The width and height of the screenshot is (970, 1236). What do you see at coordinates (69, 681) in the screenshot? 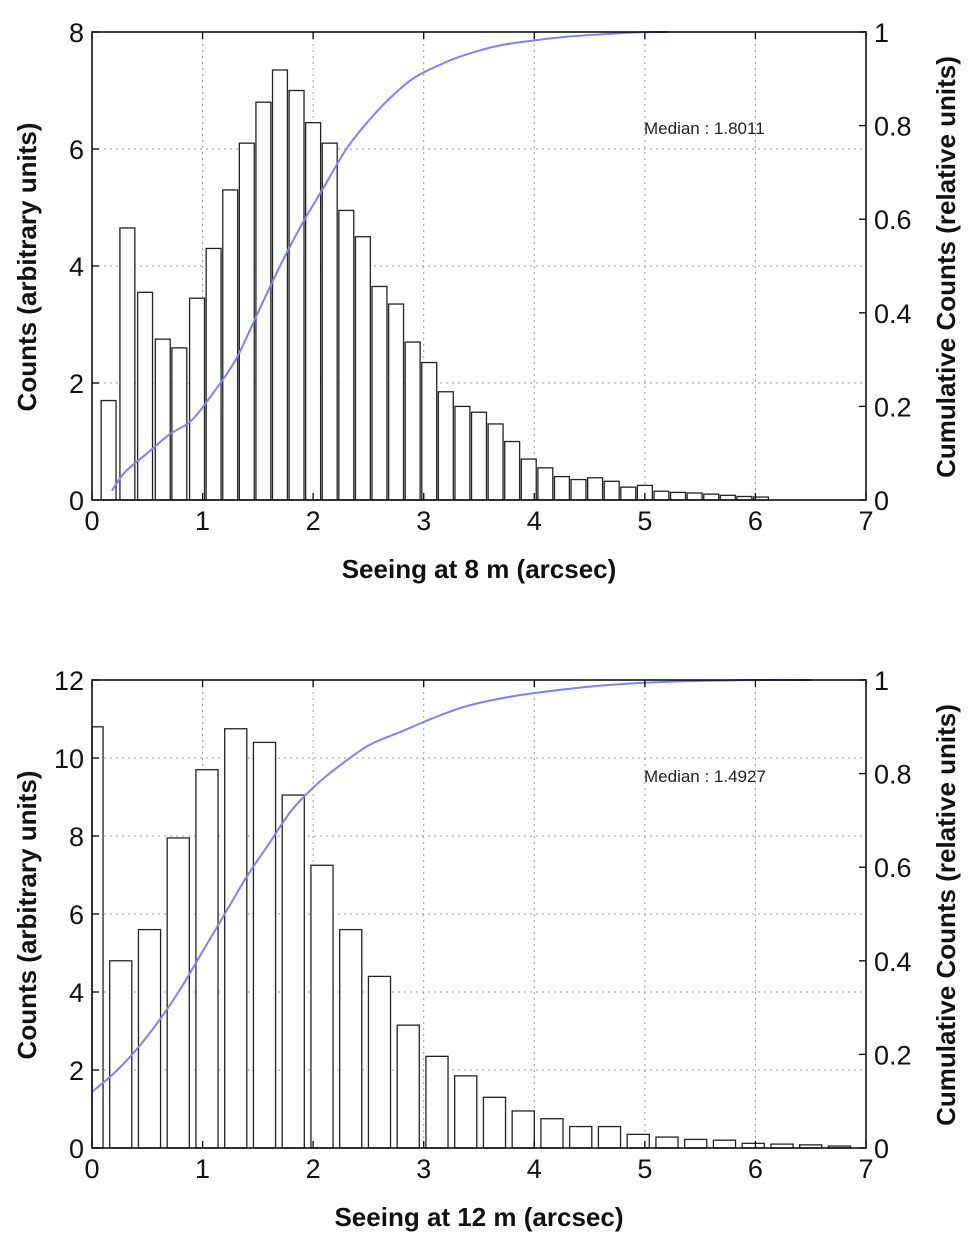
I see `y-tick-label: 12` at bounding box center [69, 681].